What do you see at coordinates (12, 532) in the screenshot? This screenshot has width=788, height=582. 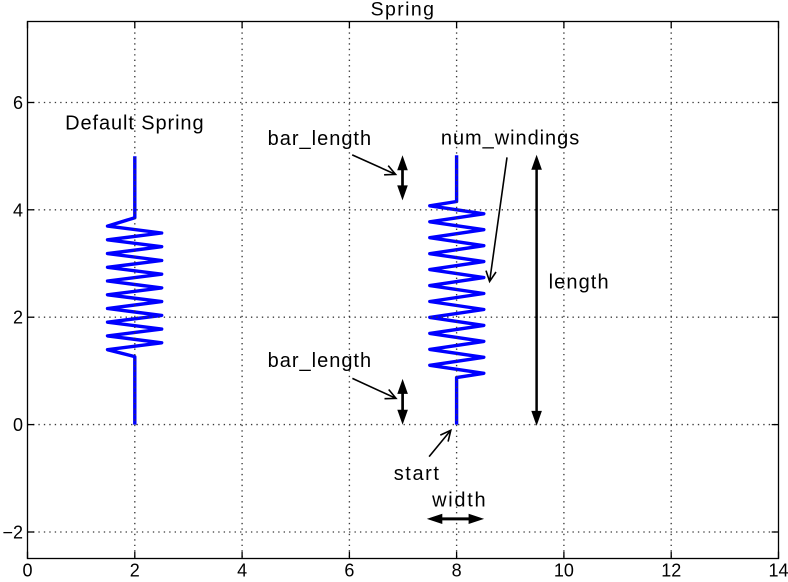 I see `svg-text: −2` at bounding box center [12, 532].